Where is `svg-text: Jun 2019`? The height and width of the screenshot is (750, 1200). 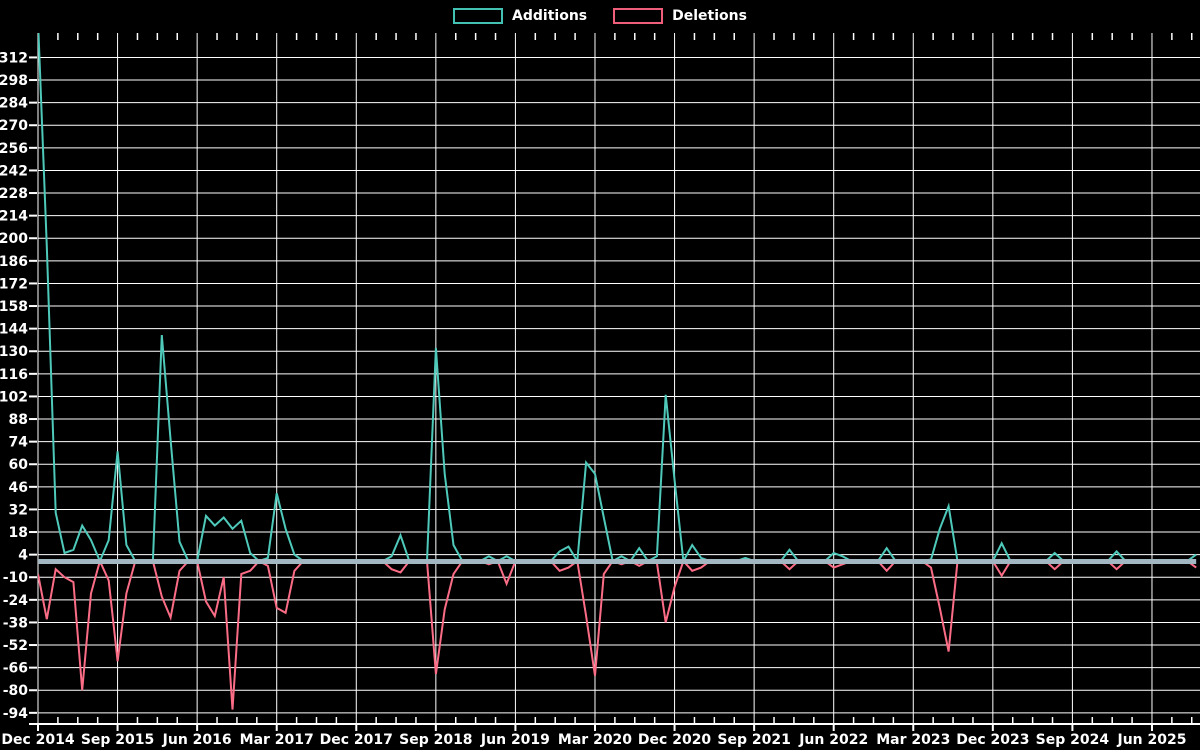
svg-text: Jun 2019 is located at coordinates (515, 740).